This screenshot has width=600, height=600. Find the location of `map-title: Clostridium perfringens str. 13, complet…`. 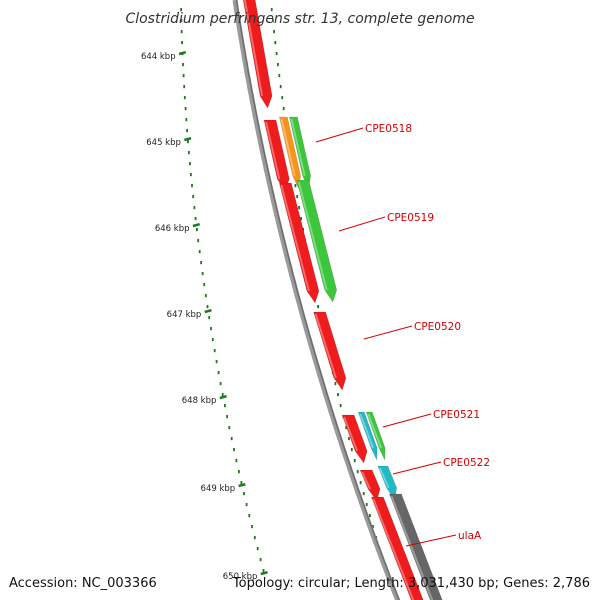

map-title: Clostridium perfringens str. 13, complet… is located at coordinates (299, 19).